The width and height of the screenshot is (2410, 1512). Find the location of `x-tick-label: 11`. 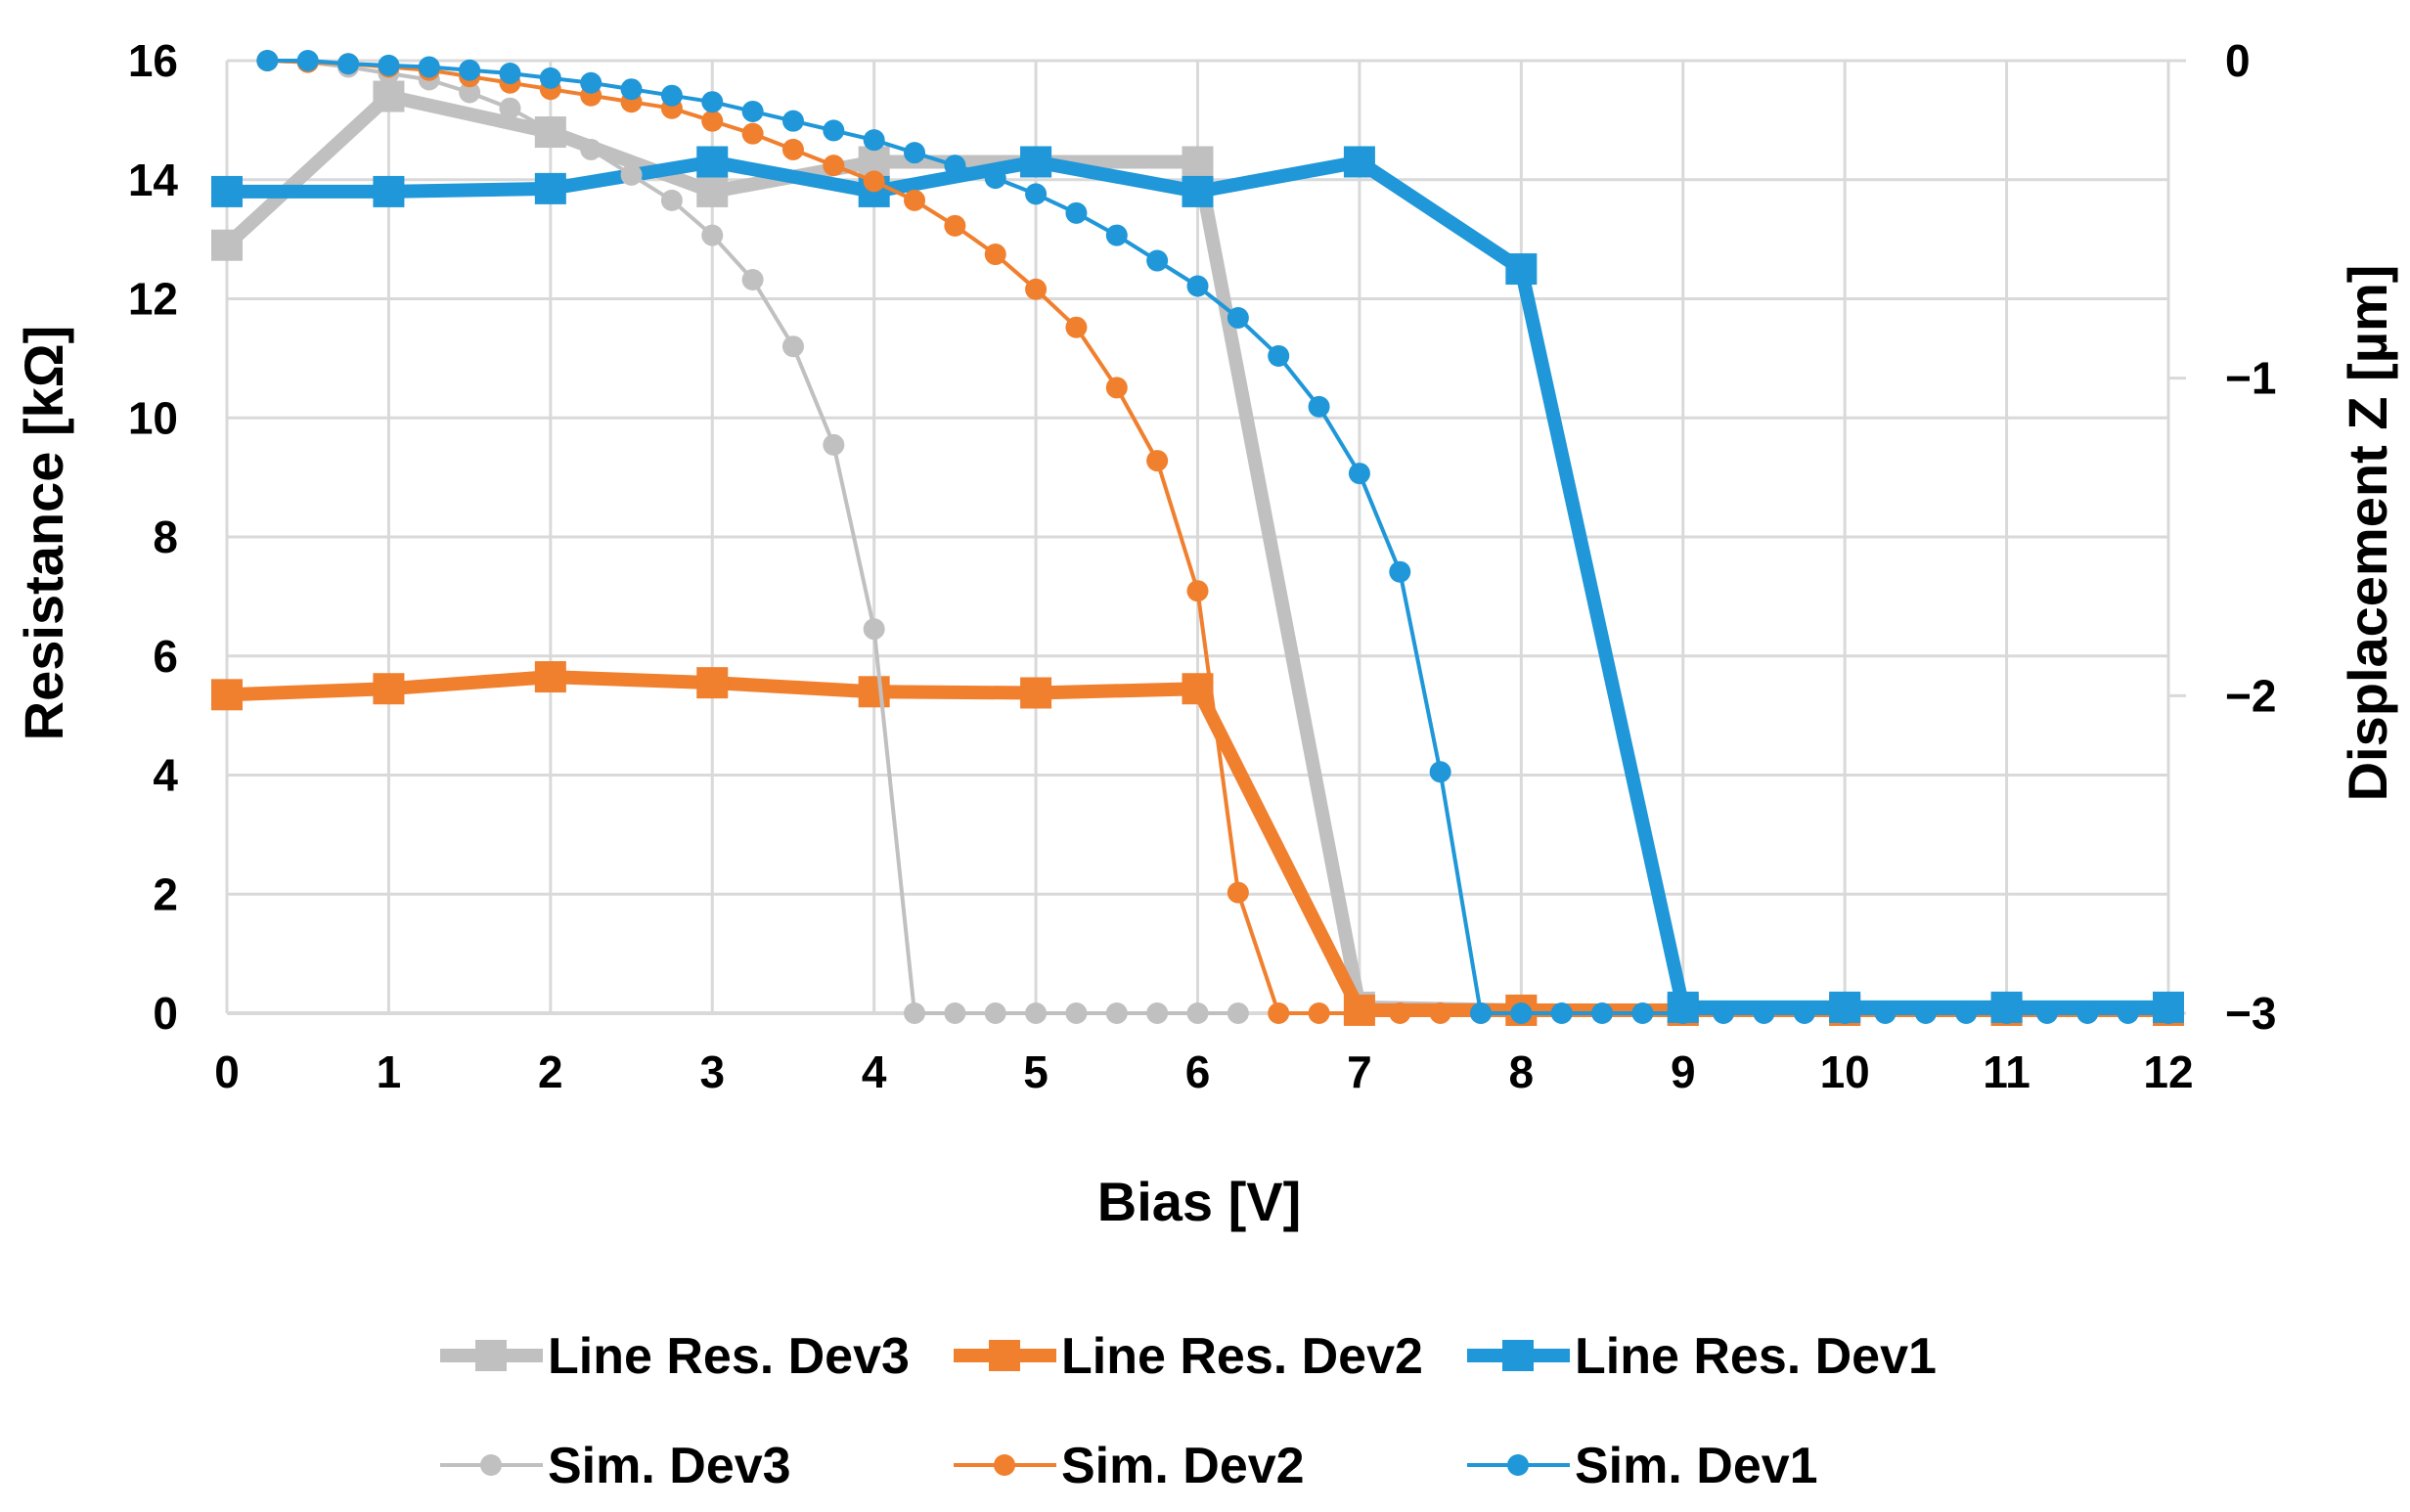

x-tick-label: 11 is located at coordinates (2007, 1071).